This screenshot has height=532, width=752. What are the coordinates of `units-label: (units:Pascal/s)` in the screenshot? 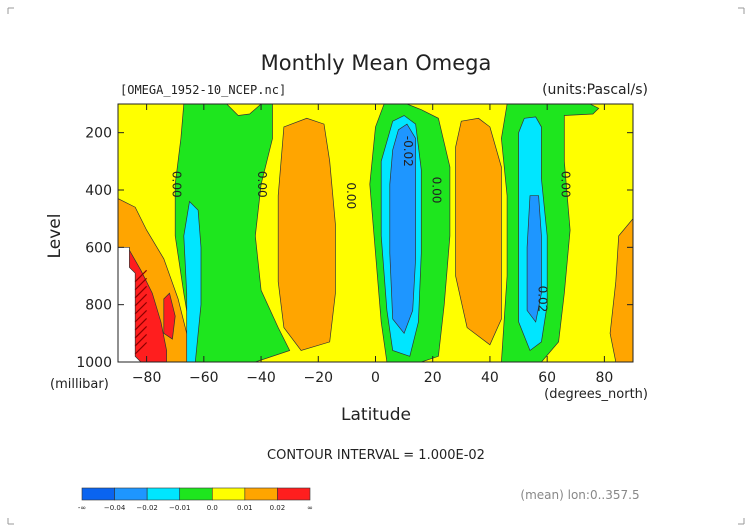 It's located at (595, 90).